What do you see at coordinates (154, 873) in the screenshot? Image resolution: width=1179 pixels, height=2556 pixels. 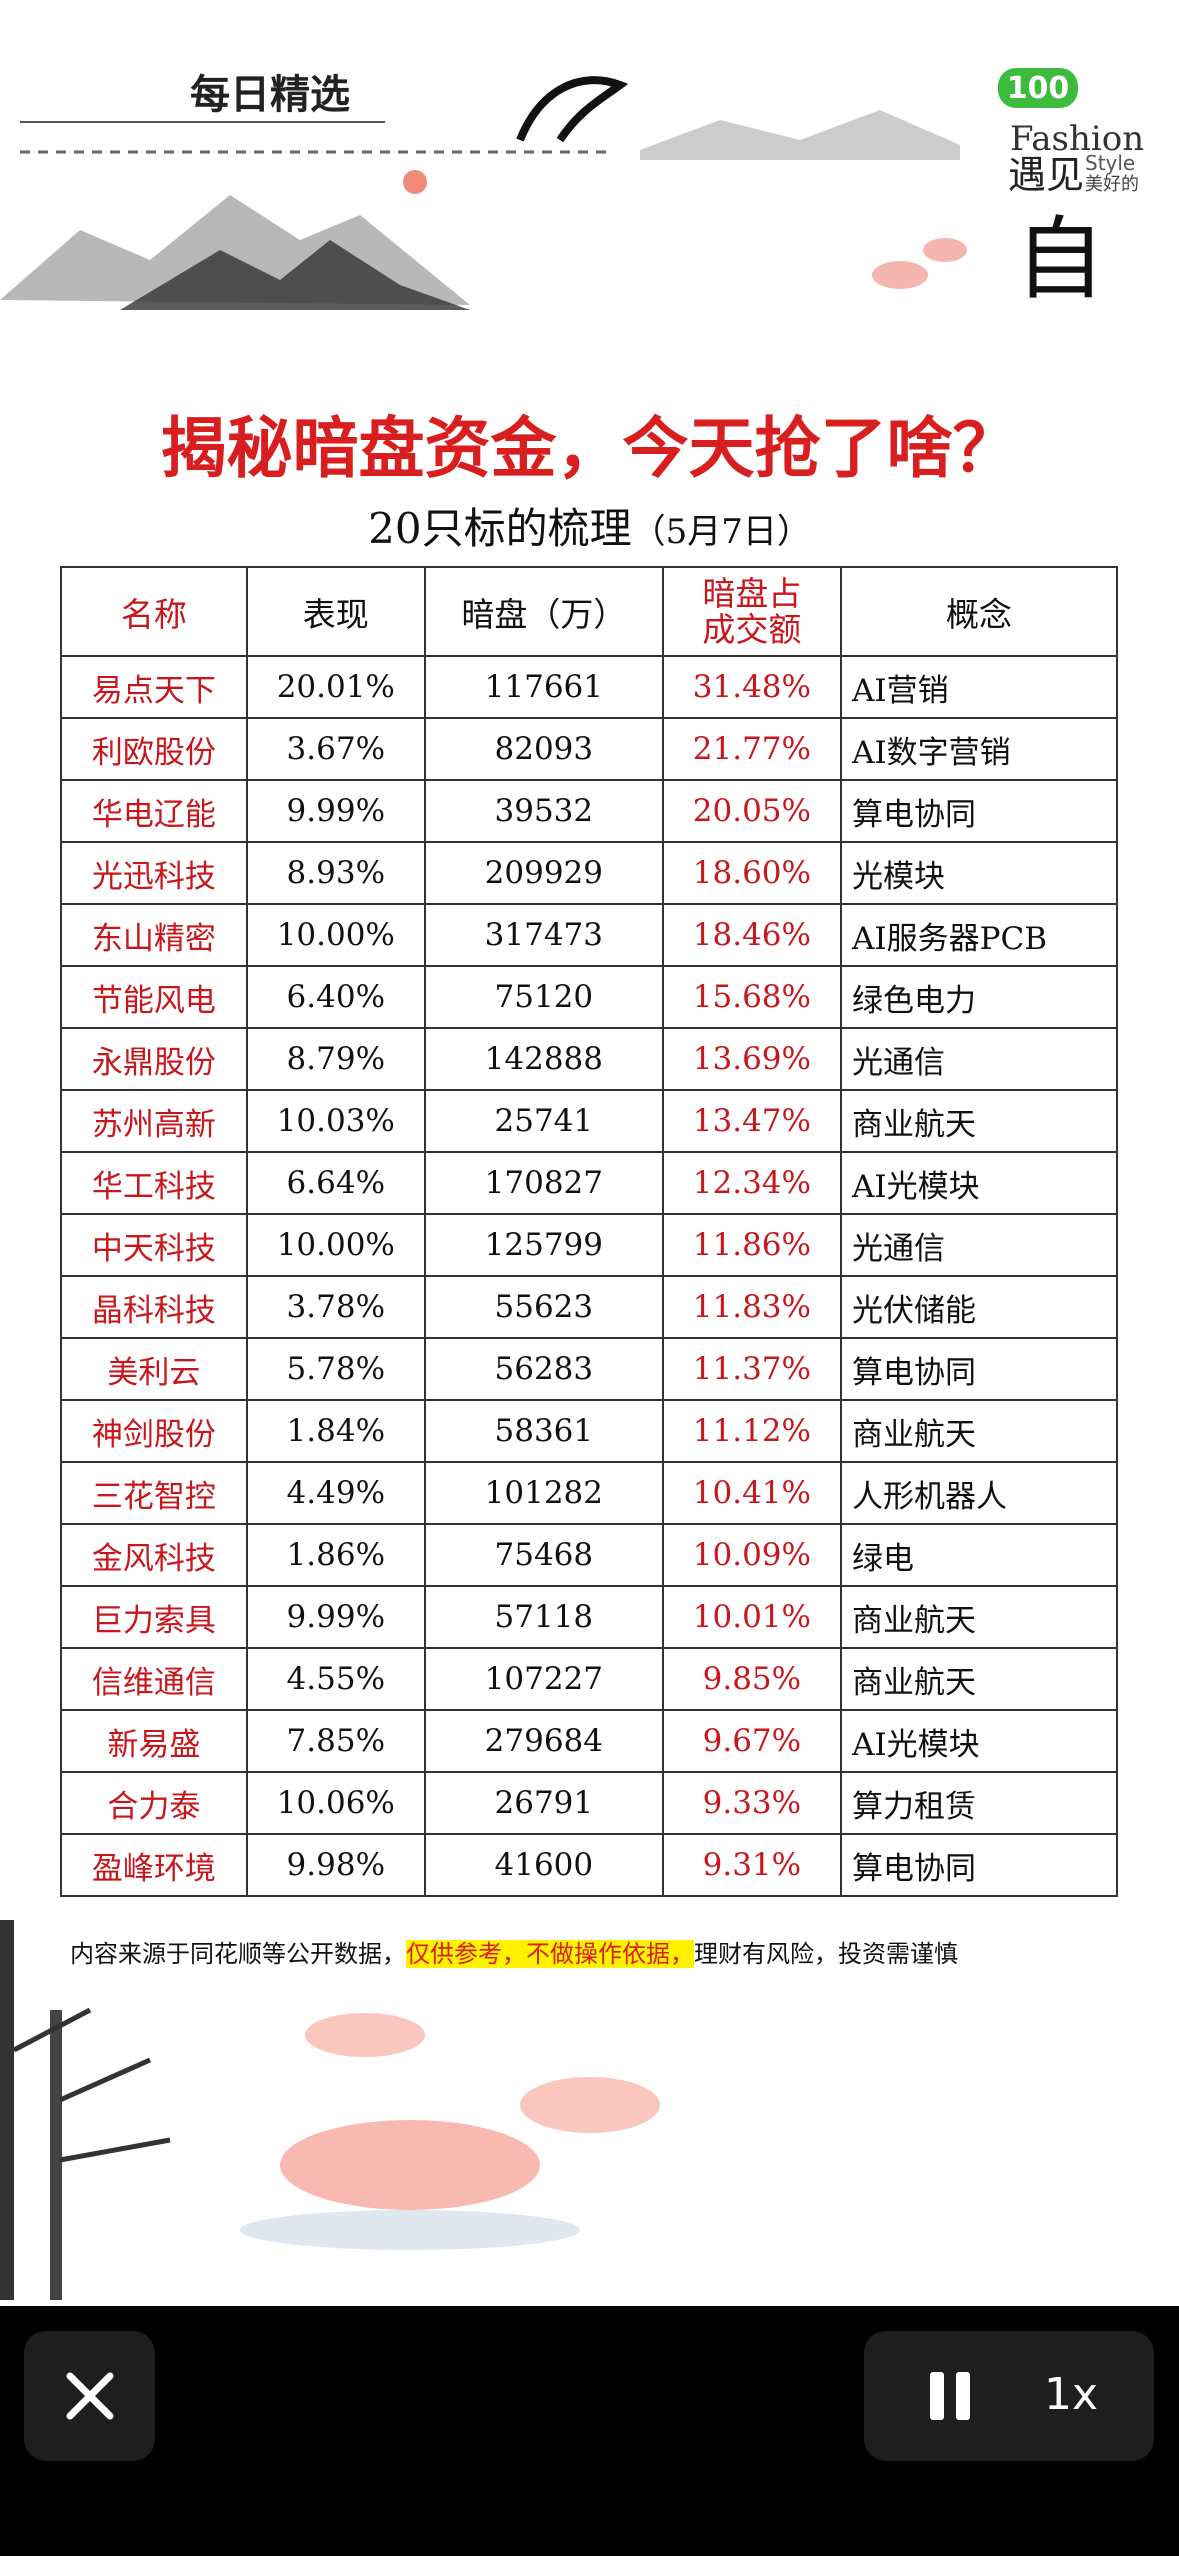 I see `table-cell: 光迅科技` at bounding box center [154, 873].